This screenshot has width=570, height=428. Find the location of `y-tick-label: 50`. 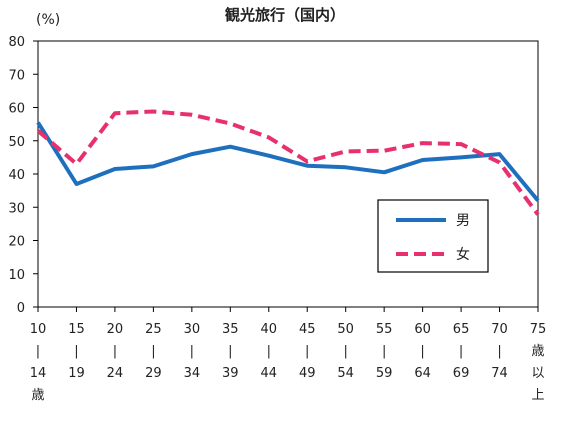

y-tick-label: 50 is located at coordinates (16, 142).